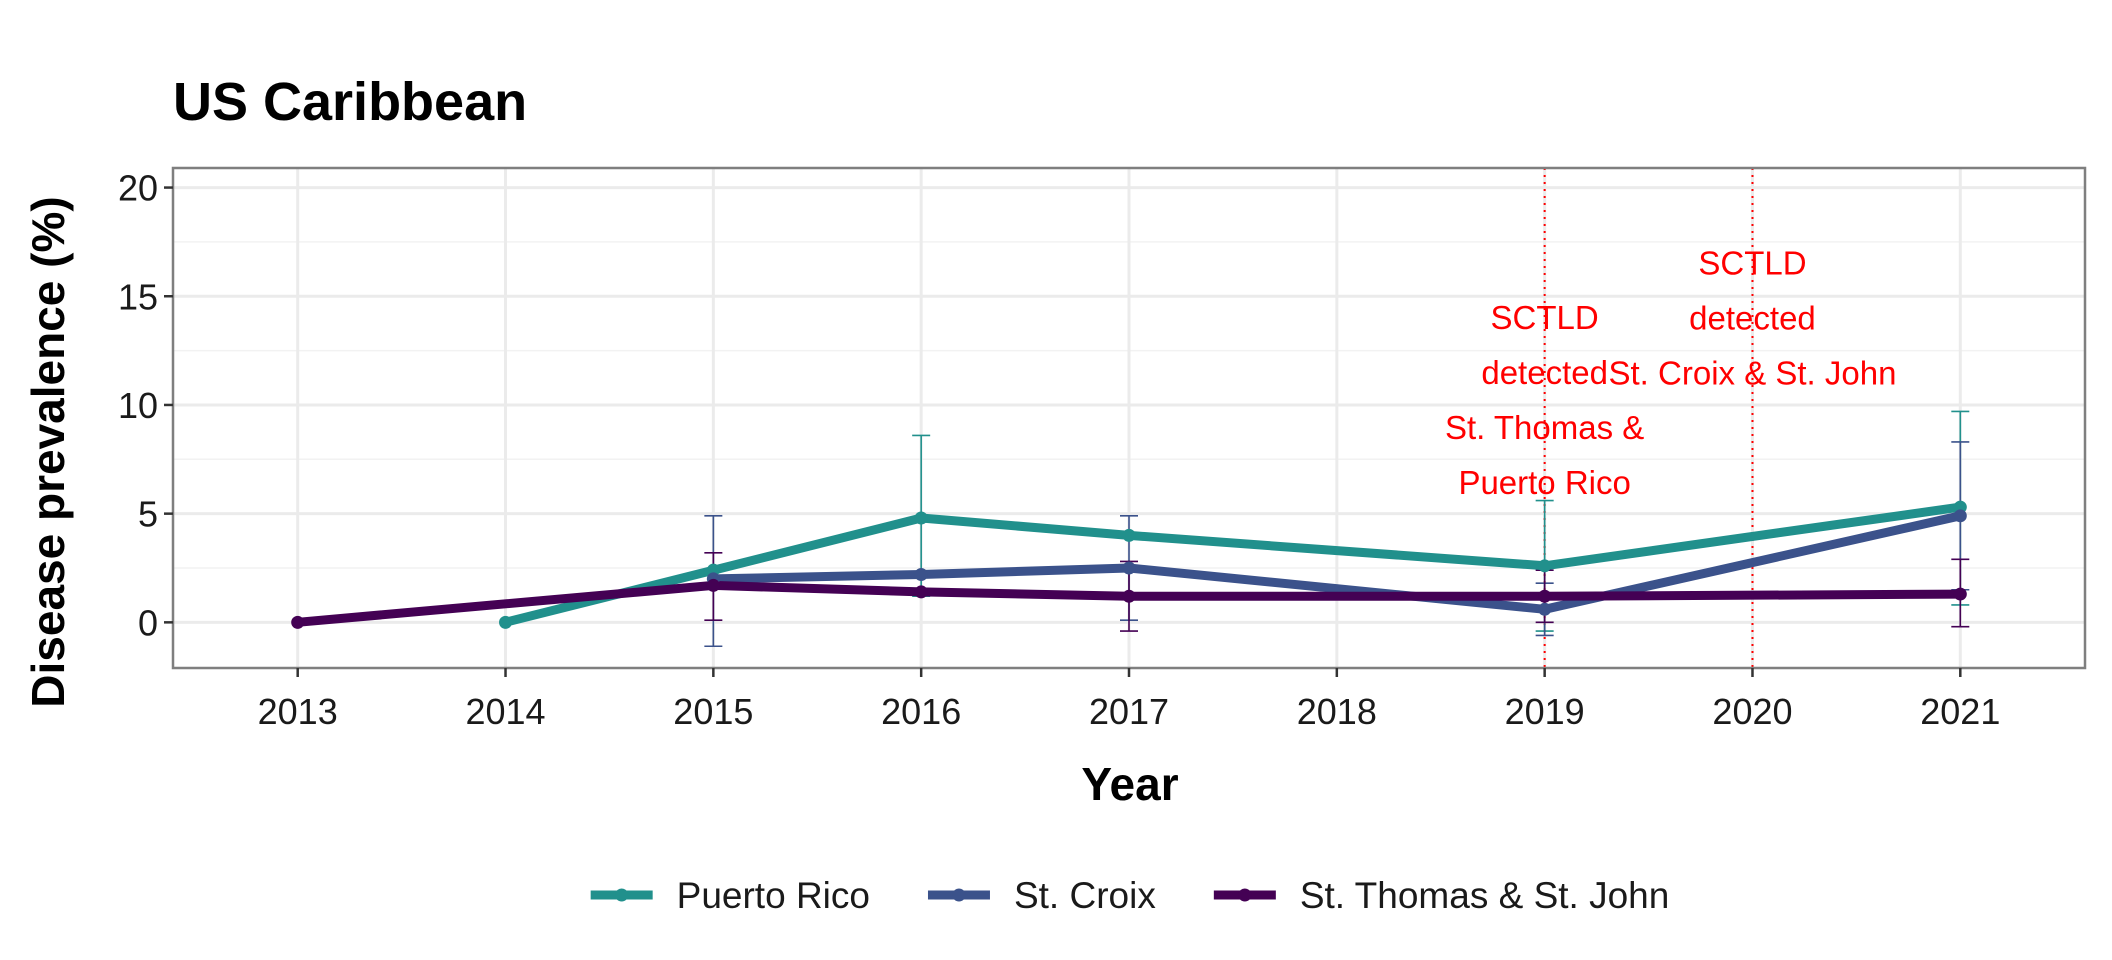 The width and height of the screenshot is (2112, 960). I want to click on annotation-line: Puerto Rico, so click(1544, 482).